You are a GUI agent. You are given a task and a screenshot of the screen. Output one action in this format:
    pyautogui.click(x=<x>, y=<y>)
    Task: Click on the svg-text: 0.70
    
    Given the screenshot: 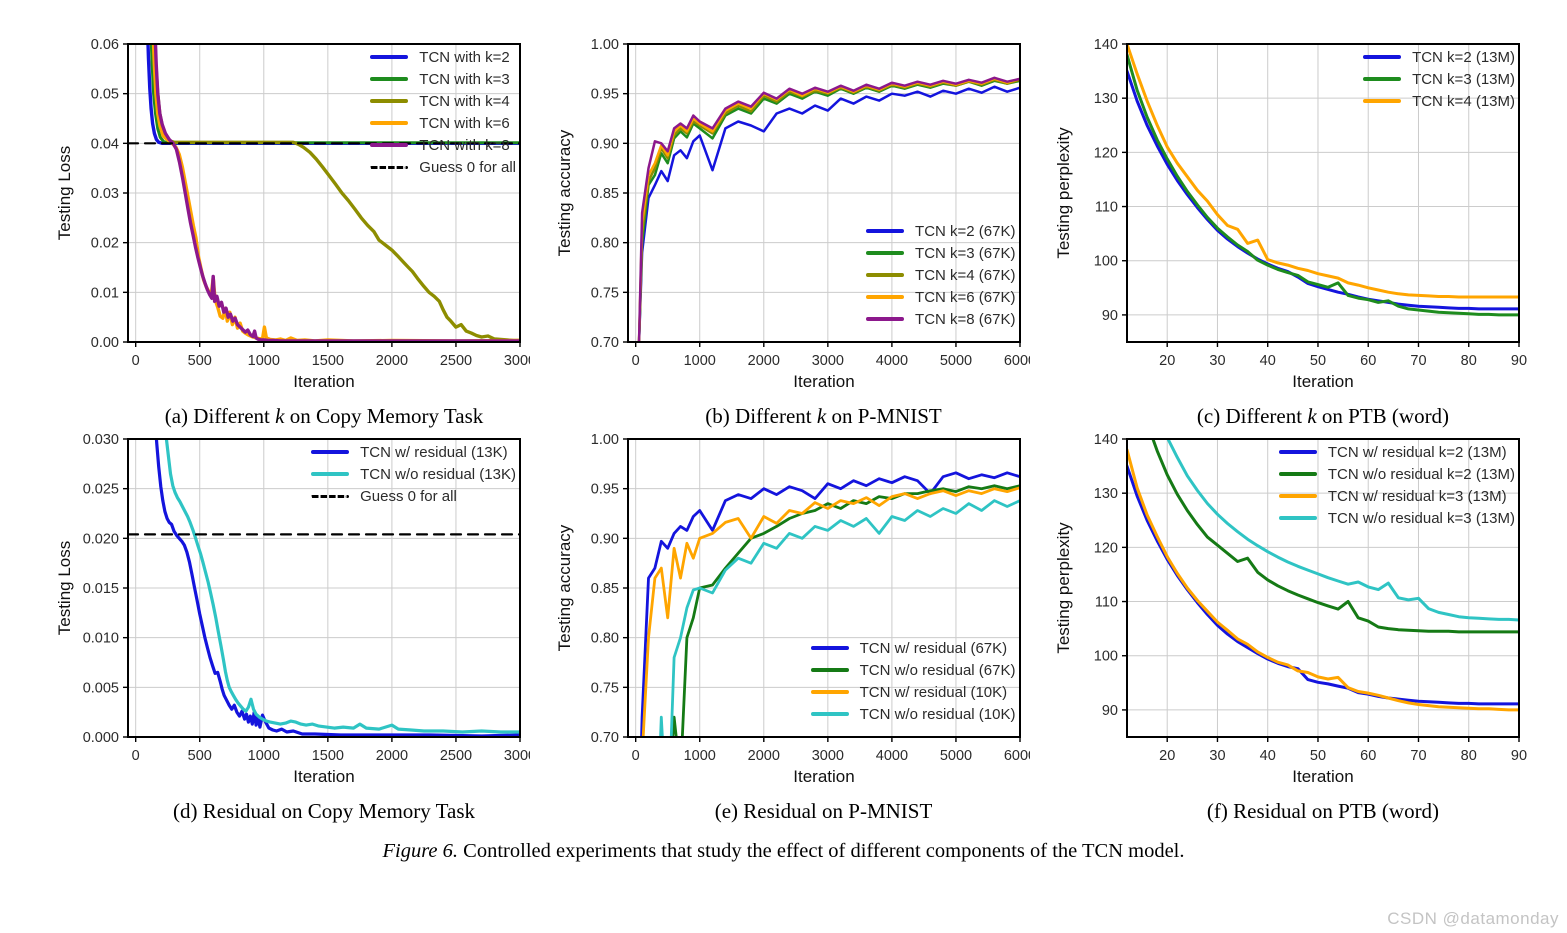 What is the action you would take?
    pyautogui.click(x=604, y=738)
    